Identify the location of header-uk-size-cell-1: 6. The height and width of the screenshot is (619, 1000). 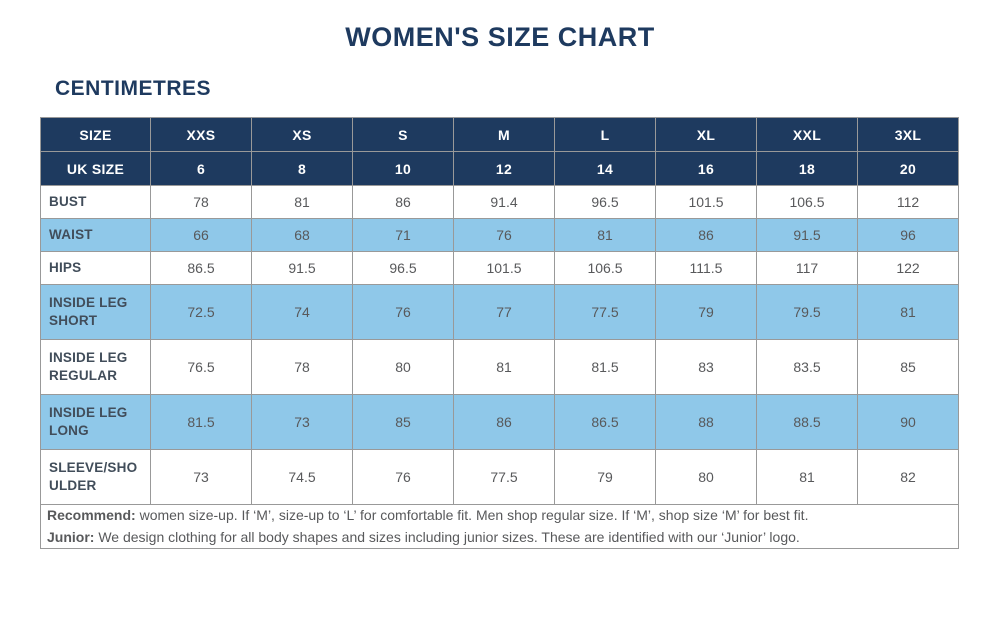
(201, 168).